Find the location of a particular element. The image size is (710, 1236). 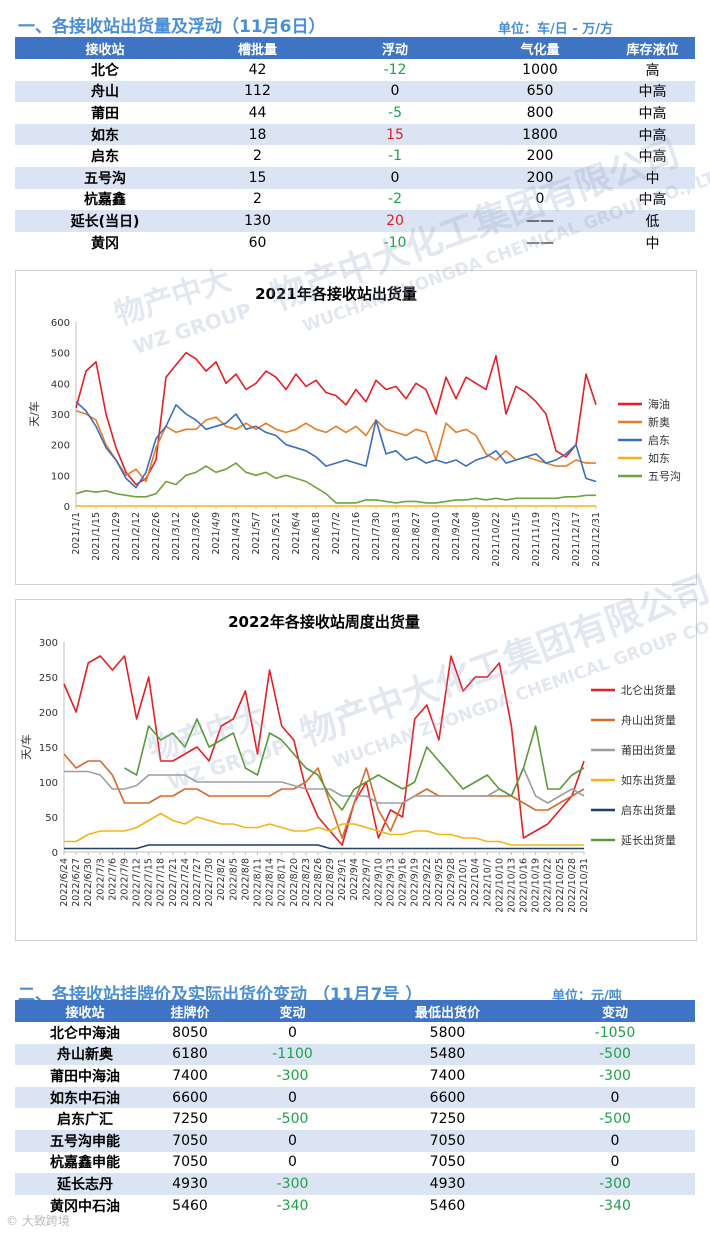

x-tick-label: 2021/12/17 is located at coordinates (576, 539).